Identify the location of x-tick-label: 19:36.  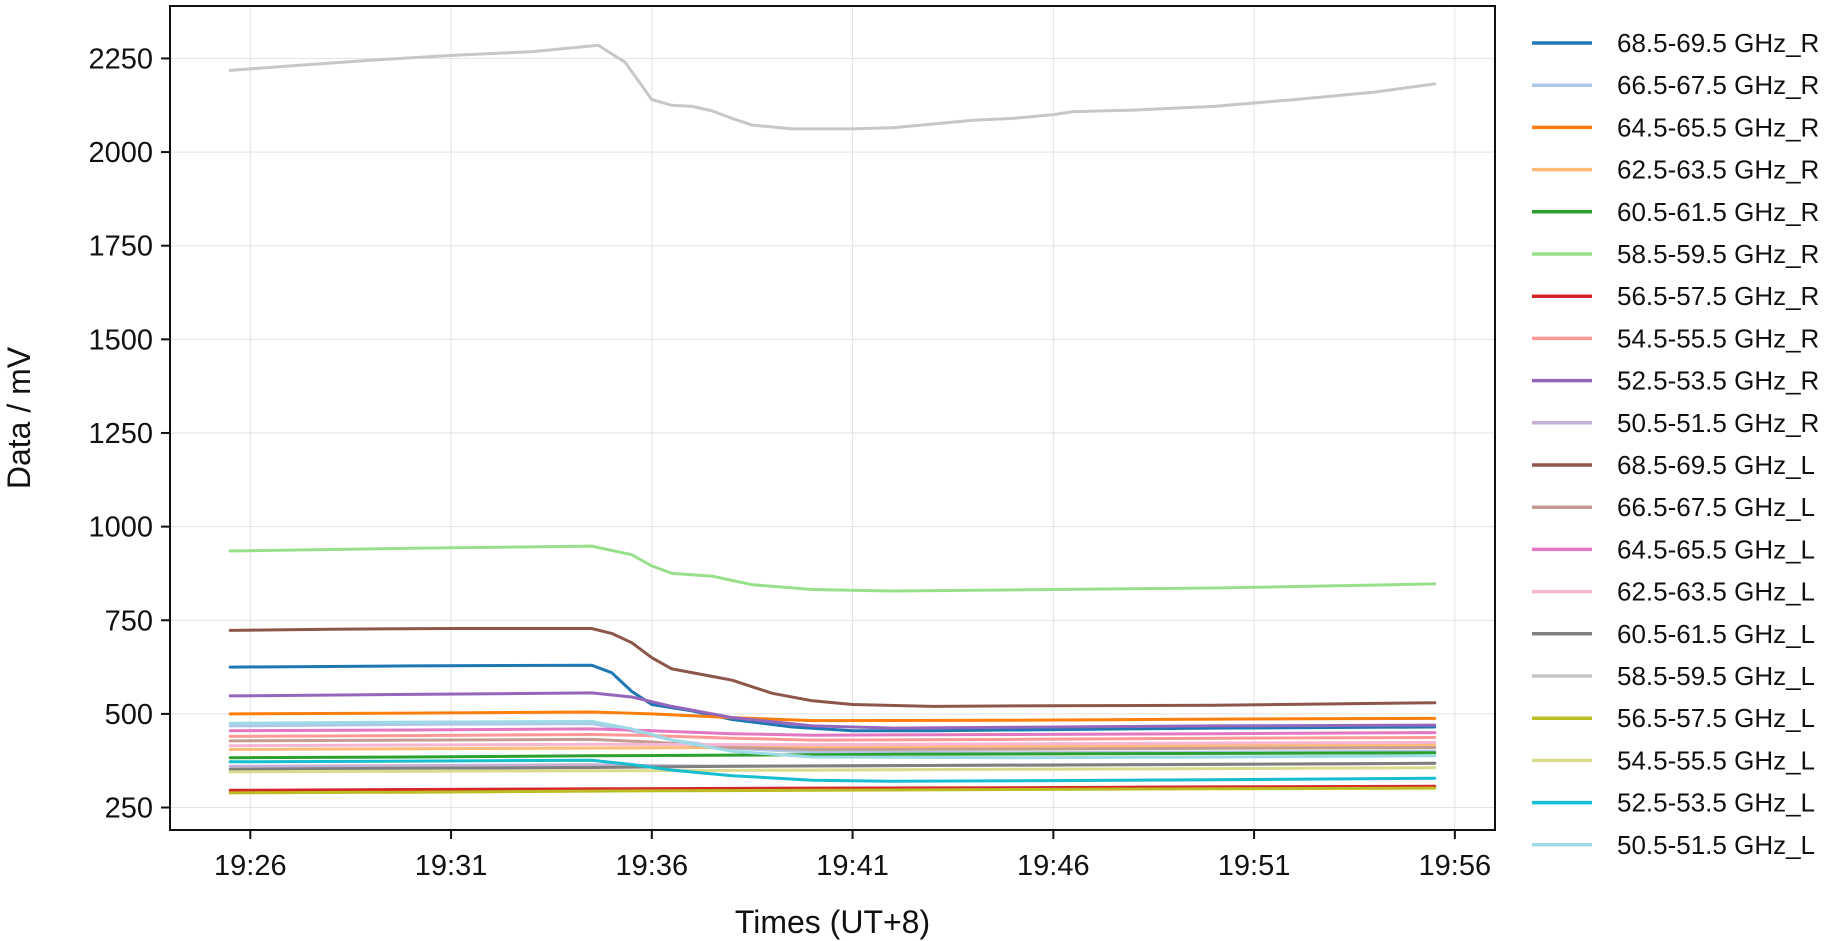
(652, 866).